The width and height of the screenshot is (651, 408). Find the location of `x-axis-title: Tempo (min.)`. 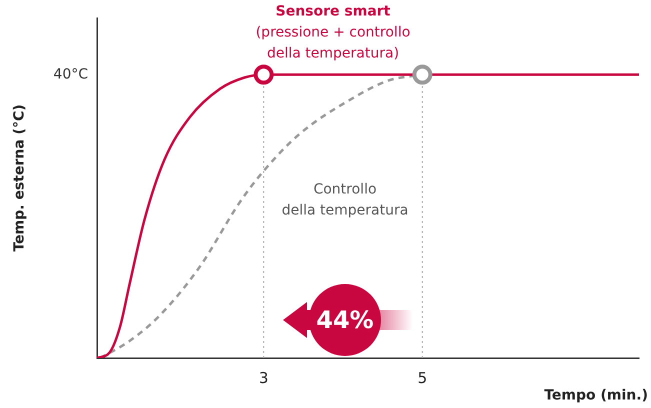

x-axis-title: Tempo (min.) is located at coordinates (596, 396).